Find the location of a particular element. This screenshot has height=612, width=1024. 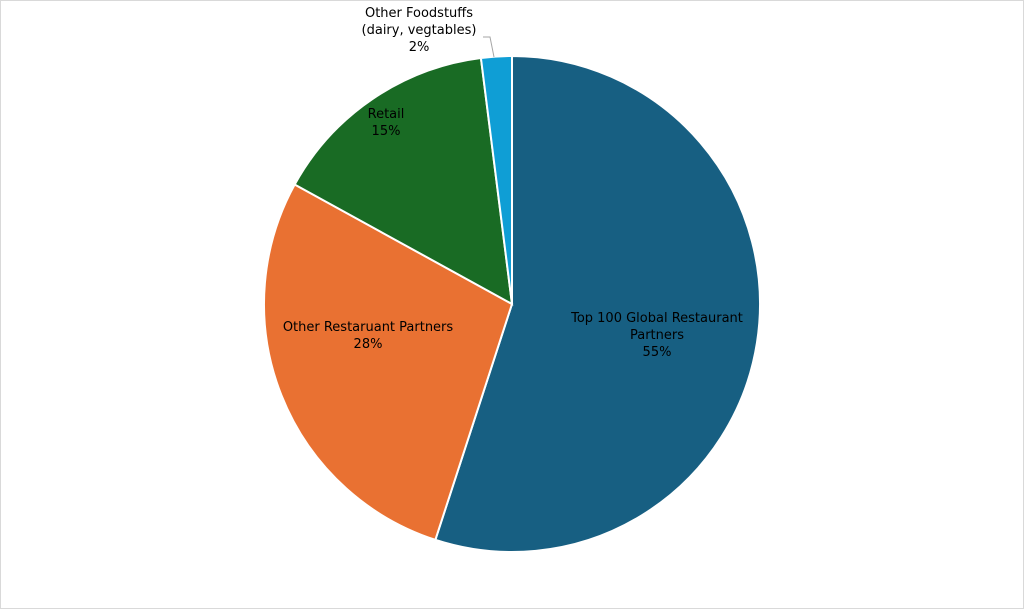

slice-label: Retail is located at coordinates (386, 114).